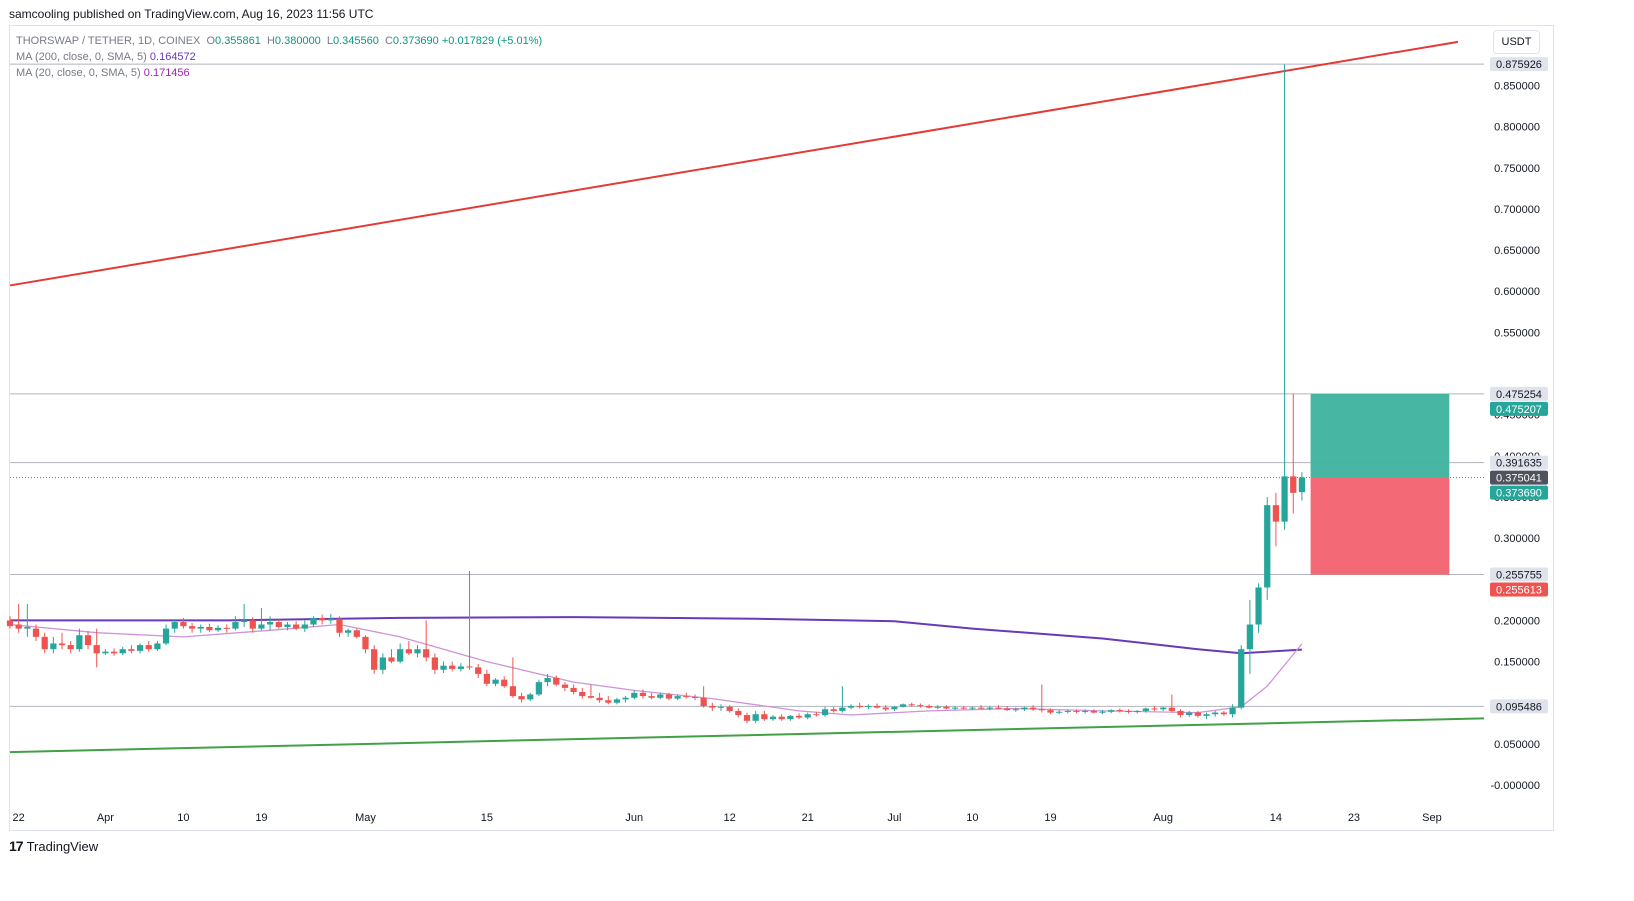 Image resolution: width=1634 pixels, height=901 pixels. What do you see at coordinates (1432, 818) in the screenshot?
I see `x-tick-label: Sep` at bounding box center [1432, 818].